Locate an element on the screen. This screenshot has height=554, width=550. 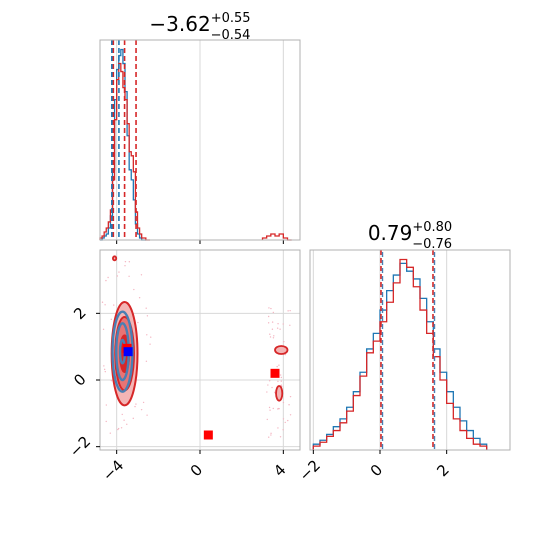
p1-grid is located at coordinates (200, 140).